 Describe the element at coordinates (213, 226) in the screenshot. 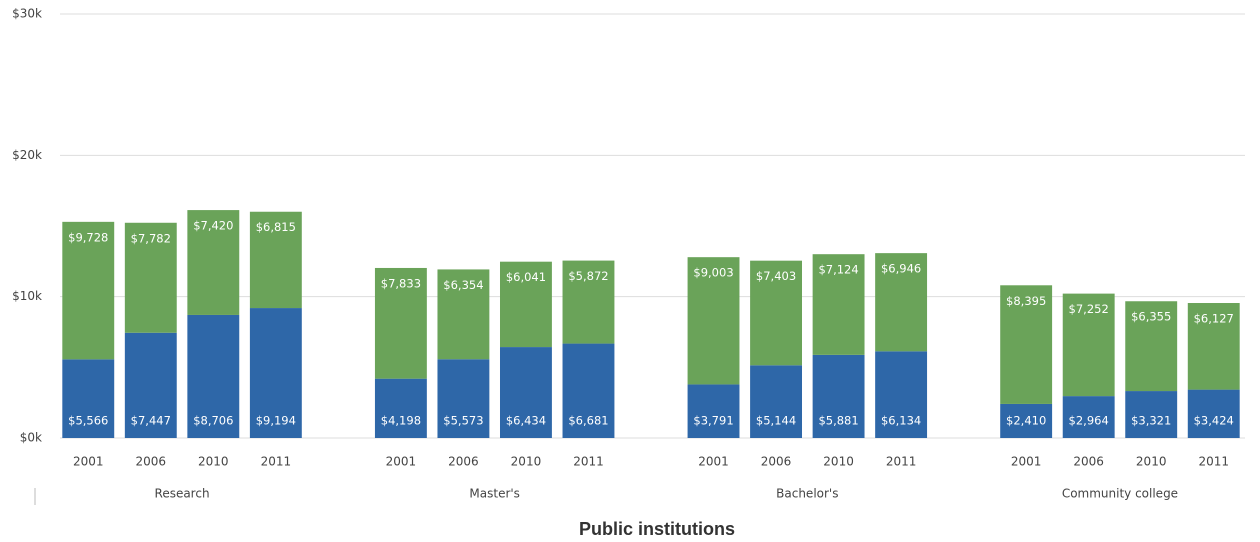

I see `value-label: $7,420` at that location.